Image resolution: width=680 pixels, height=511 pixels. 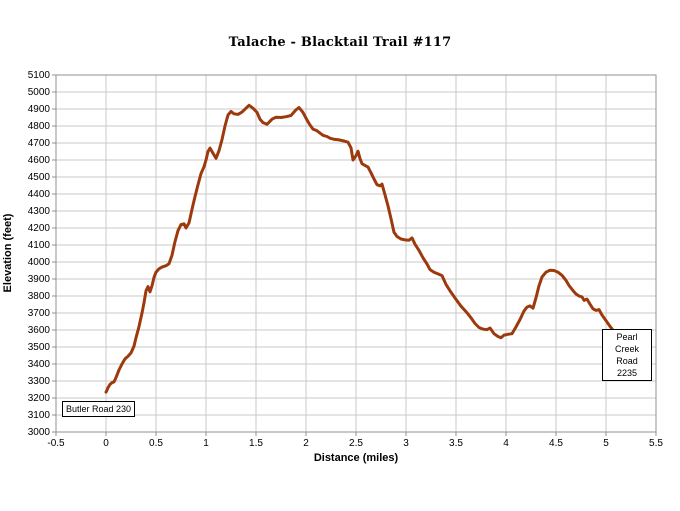 I want to click on y-tick-label: 3500, so click(x=38, y=347).